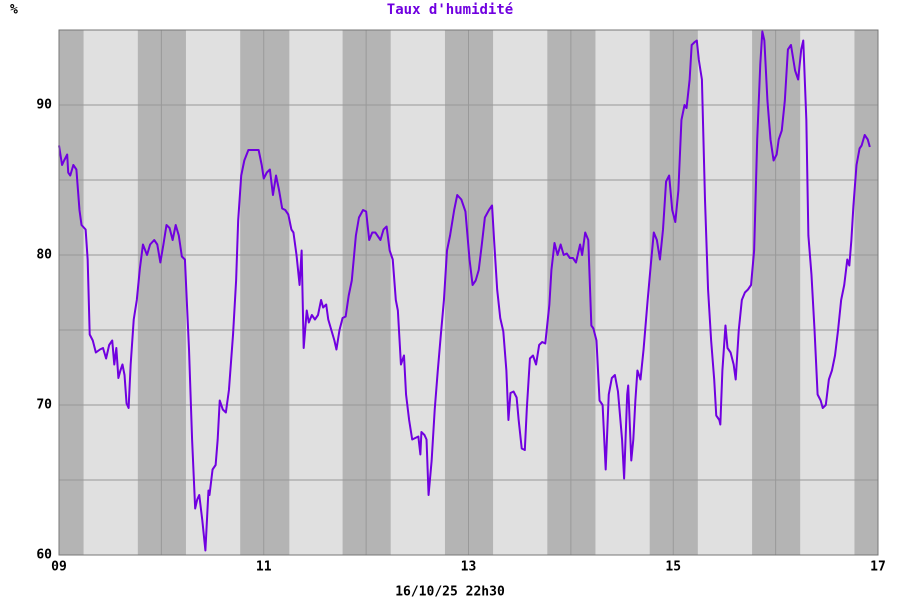 This screenshot has height=600, width=900. I want to click on x-tick-label: 17, so click(878, 567).